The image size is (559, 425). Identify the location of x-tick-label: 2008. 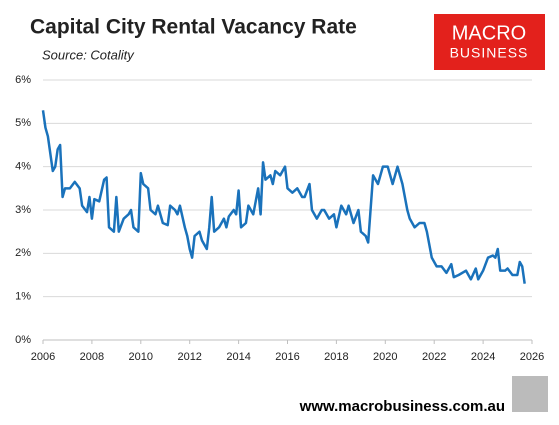
(92, 357).